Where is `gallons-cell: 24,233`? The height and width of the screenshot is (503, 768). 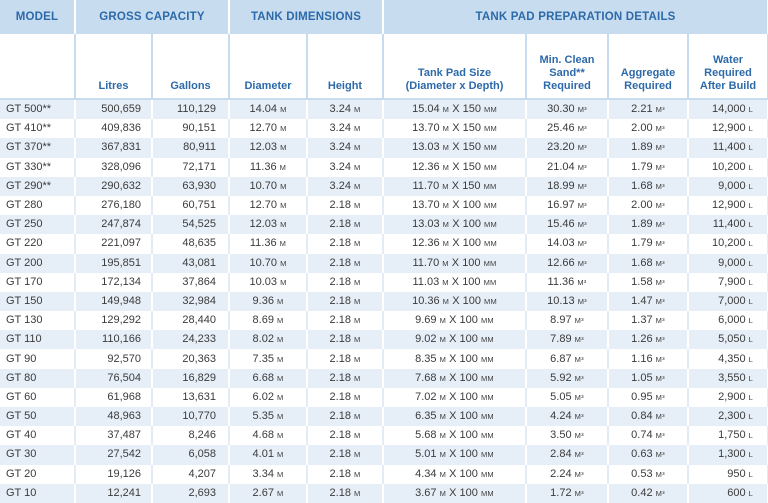 gallons-cell: 24,233 is located at coordinates (191, 340).